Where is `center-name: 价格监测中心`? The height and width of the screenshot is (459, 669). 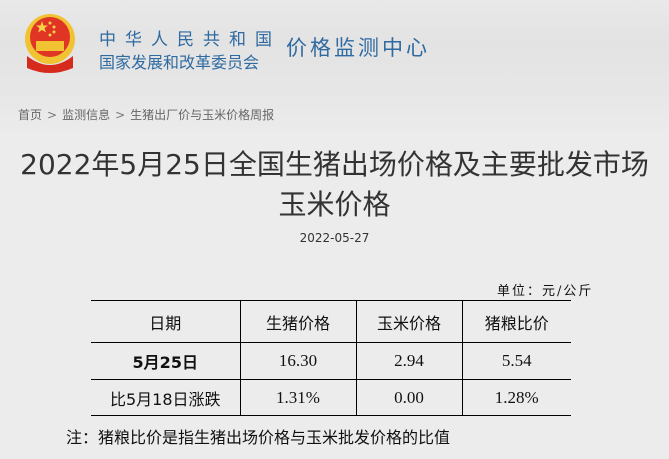 center-name: 价格监测中心 is located at coordinates (358, 48).